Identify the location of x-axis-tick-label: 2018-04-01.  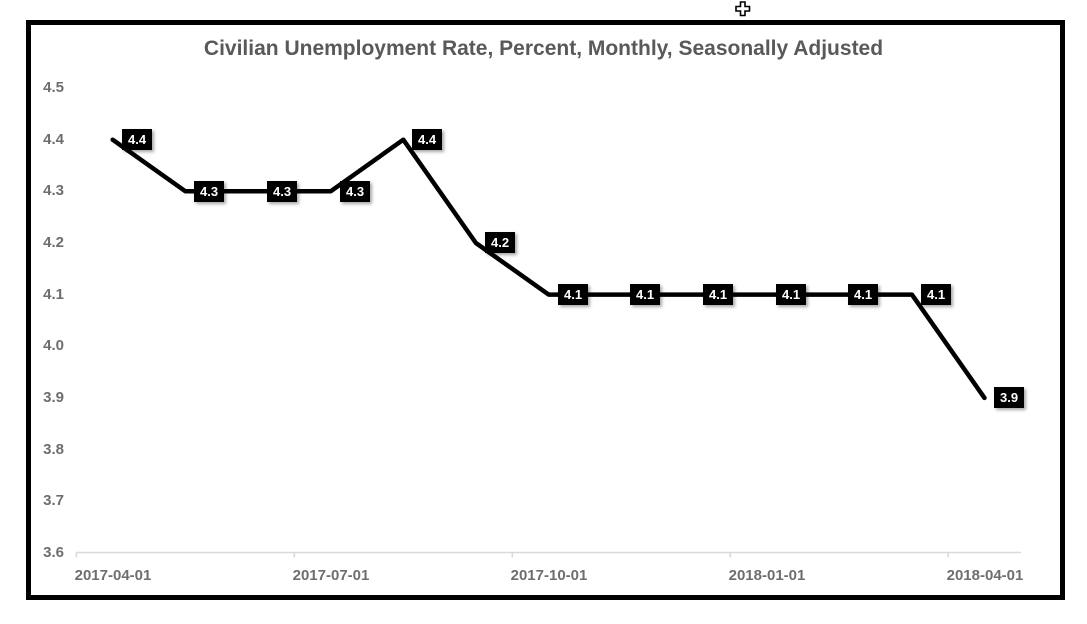
(985, 575).